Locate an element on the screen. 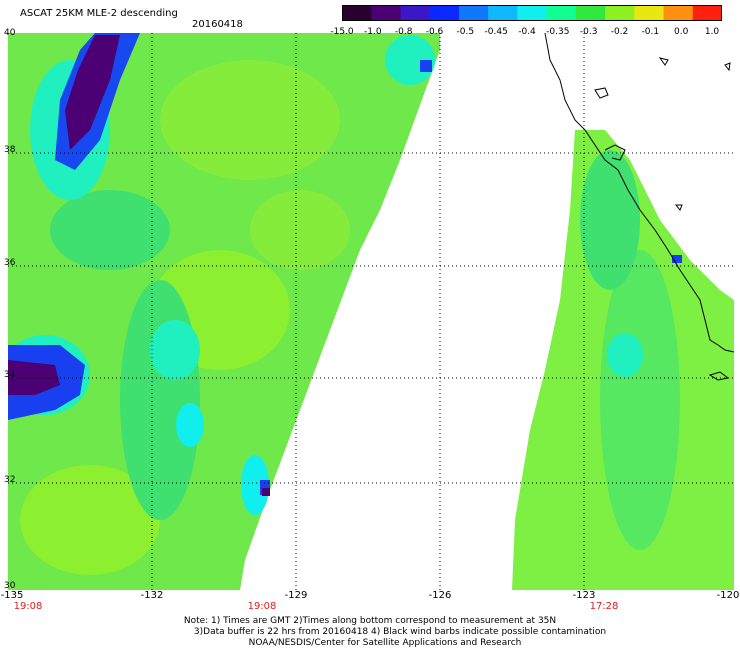 The width and height of the screenshot is (740, 650). colorbar-tick-label: -0.8 is located at coordinates (403, 32).